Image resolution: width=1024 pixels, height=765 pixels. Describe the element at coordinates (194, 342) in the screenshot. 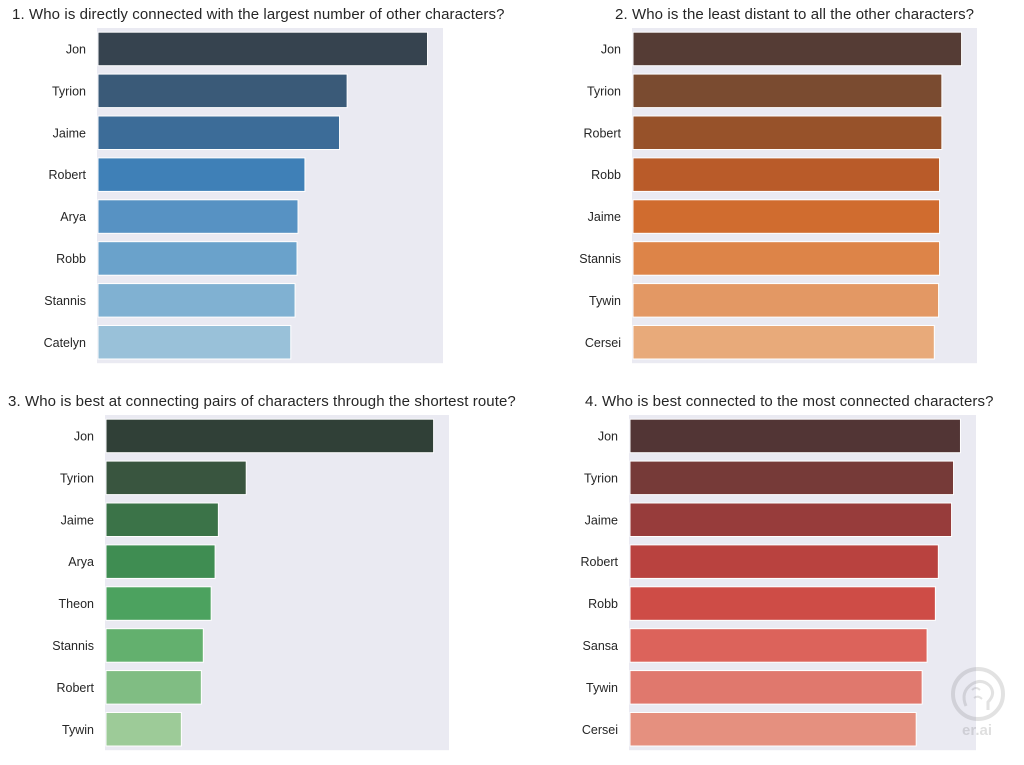

I see `bar-catelyn` at that location.